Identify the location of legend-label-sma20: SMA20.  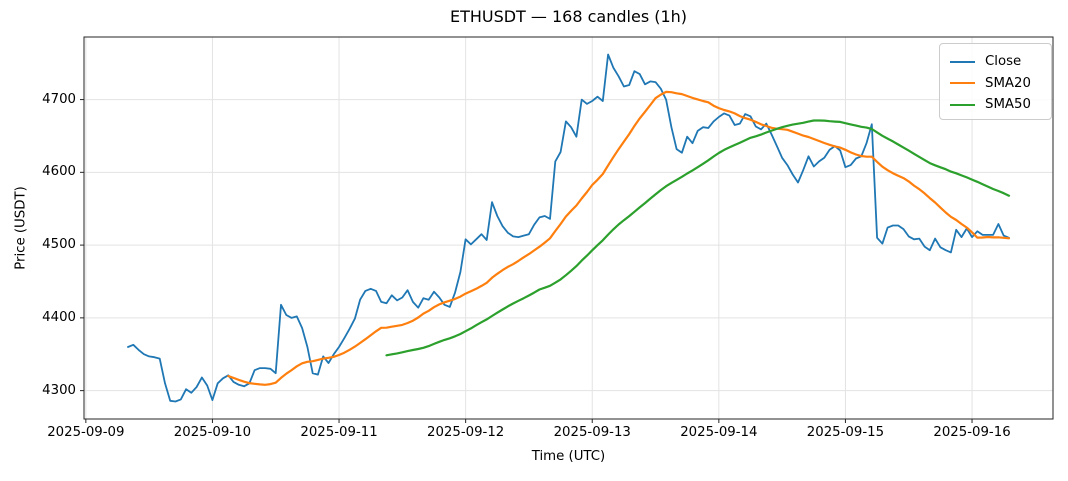
(1008, 83).